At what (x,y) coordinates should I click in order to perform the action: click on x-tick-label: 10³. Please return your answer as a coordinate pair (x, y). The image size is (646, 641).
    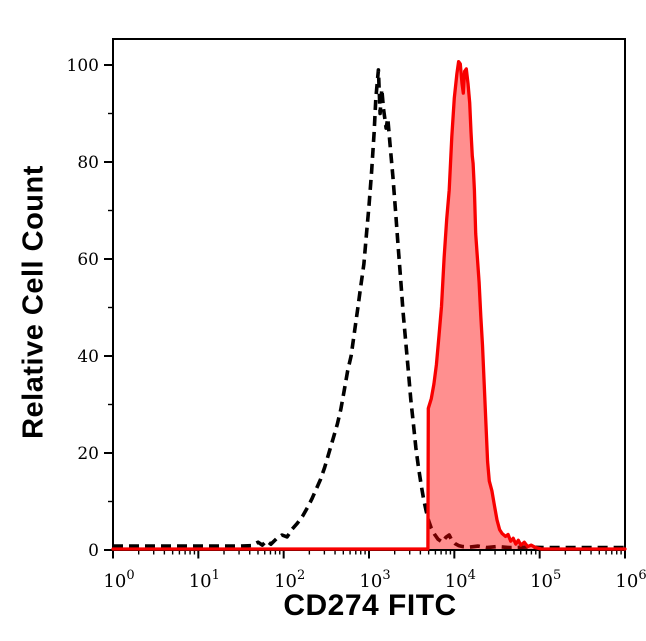
    Looking at the image, I should click on (374, 580).